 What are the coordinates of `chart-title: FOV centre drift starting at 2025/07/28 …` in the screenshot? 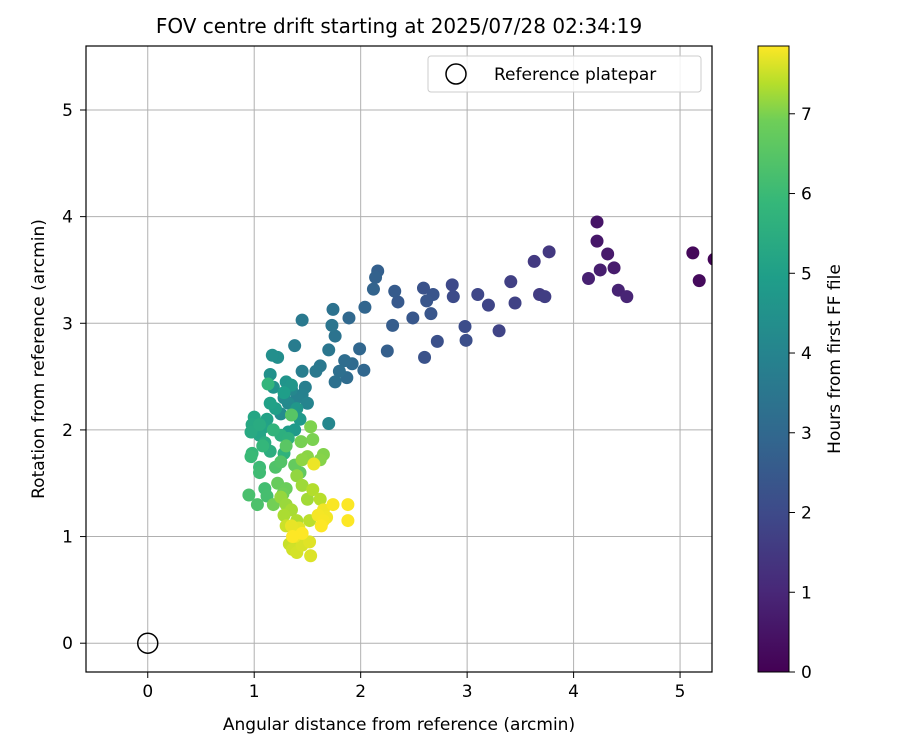 It's located at (399, 26).